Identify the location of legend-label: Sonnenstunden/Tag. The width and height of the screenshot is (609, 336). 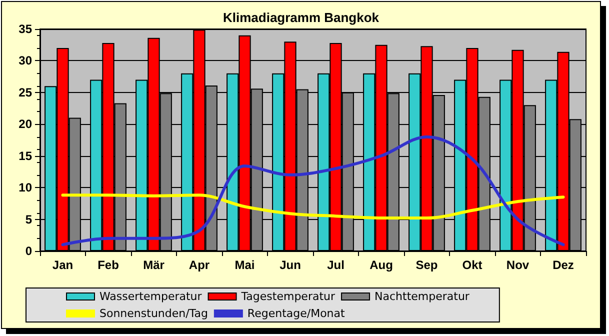
(154, 313).